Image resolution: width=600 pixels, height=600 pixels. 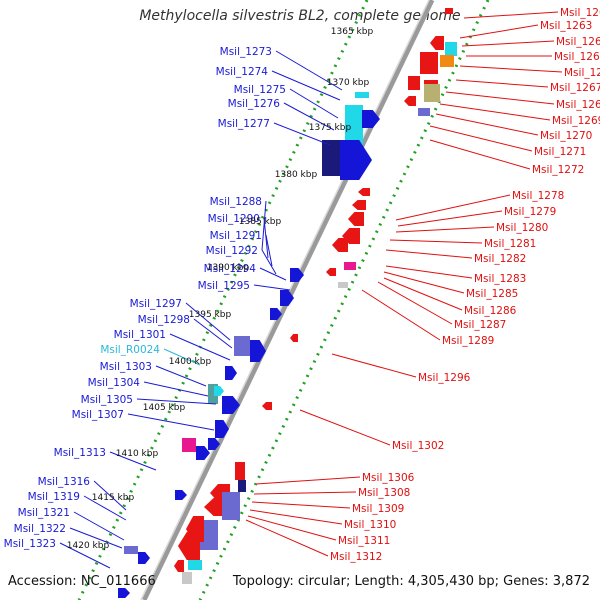 What do you see at coordinates (566, 136) in the screenshot?
I see `right-gene-label: Msil_1270` at bounding box center [566, 136].